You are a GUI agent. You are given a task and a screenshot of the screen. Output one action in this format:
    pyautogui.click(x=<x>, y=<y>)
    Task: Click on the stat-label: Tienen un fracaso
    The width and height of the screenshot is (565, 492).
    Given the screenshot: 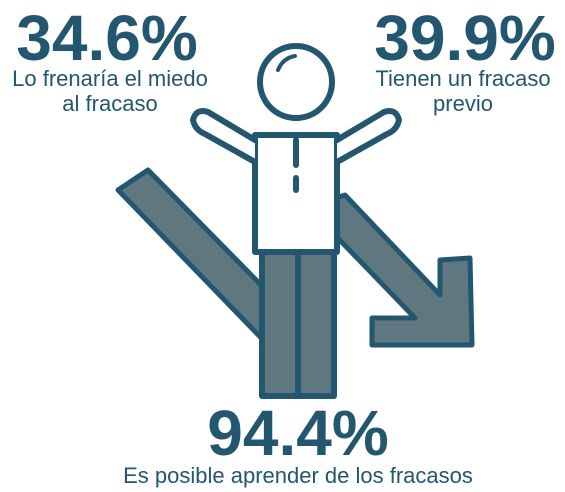 What is the action you would take?
    pyautogui.click(x=462, y=78)
    